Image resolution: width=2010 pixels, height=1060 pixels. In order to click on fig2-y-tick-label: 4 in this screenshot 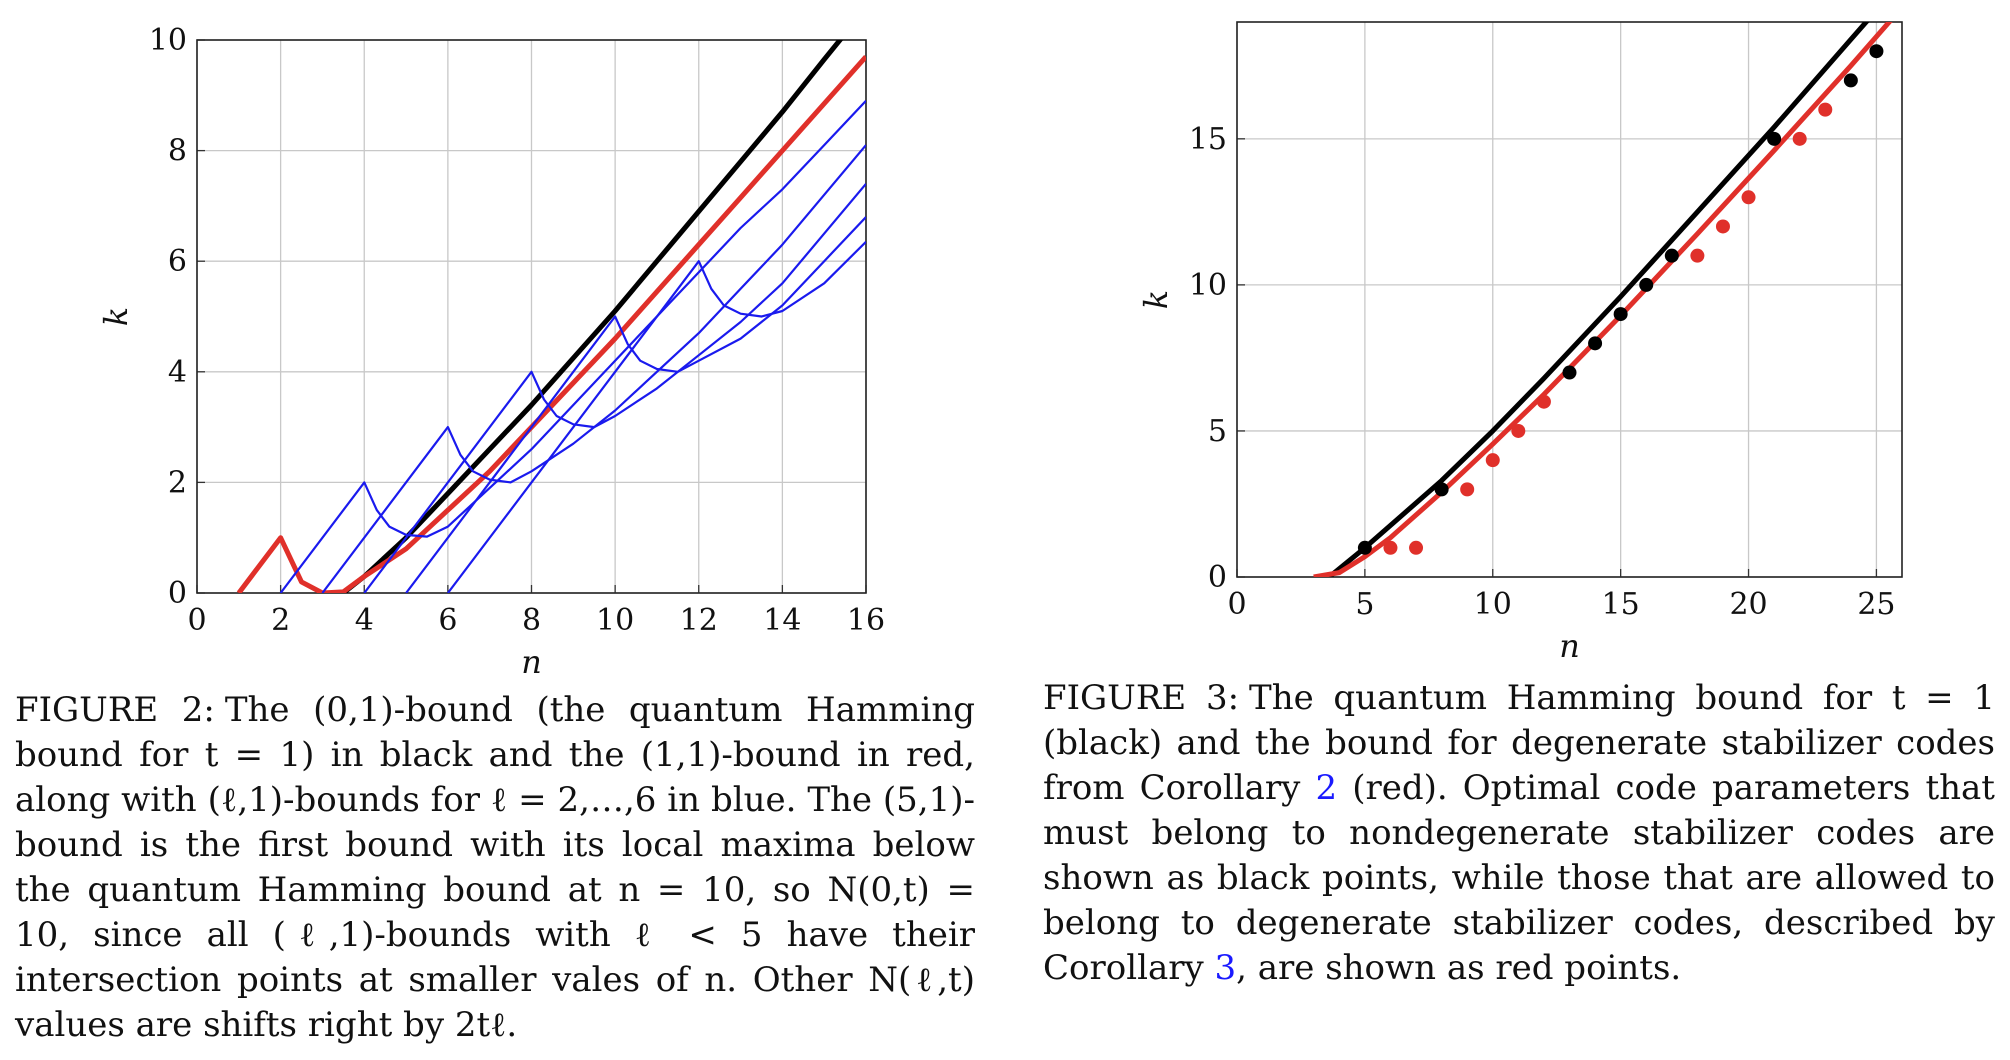, I will do `click(177, 372)`.